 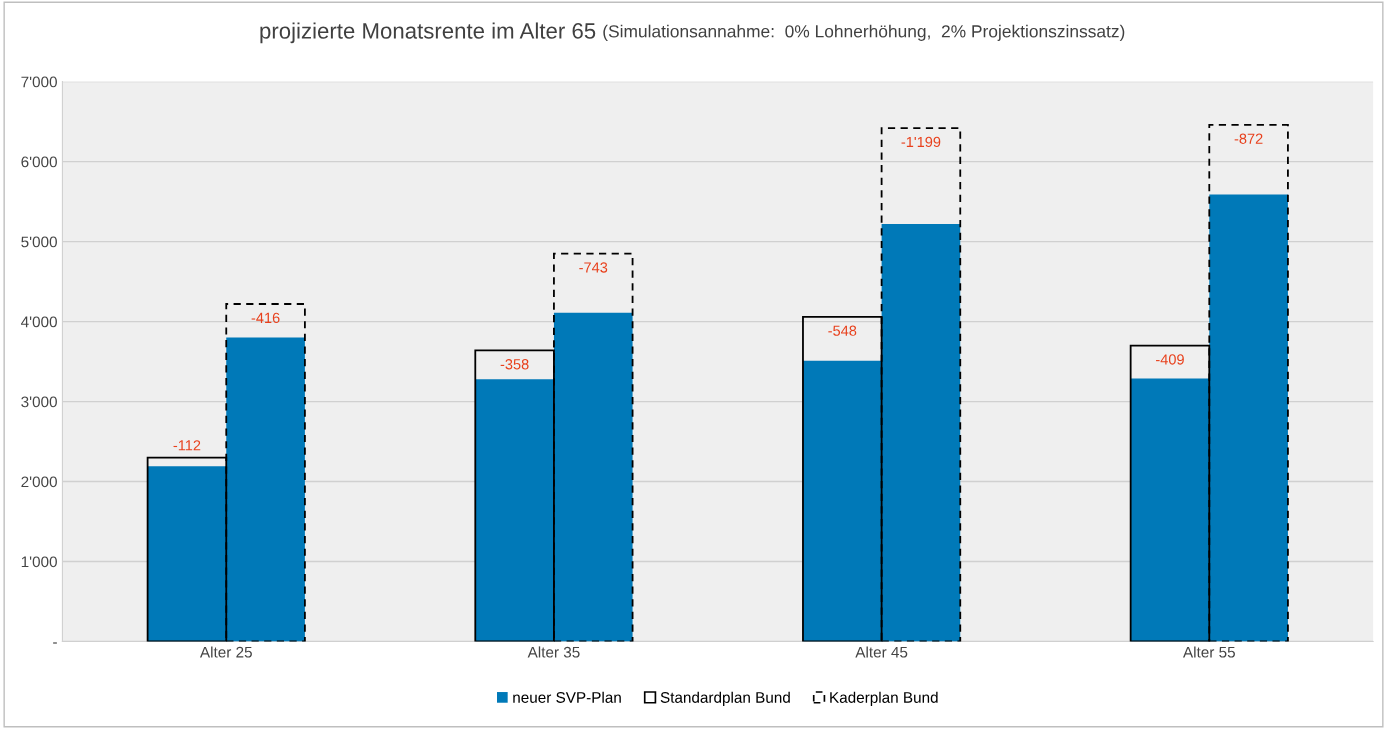 What do you see at coordinates (1248, 138) in the screenshot?
I see `annotation: -872` at bounding box center [1248, 138].